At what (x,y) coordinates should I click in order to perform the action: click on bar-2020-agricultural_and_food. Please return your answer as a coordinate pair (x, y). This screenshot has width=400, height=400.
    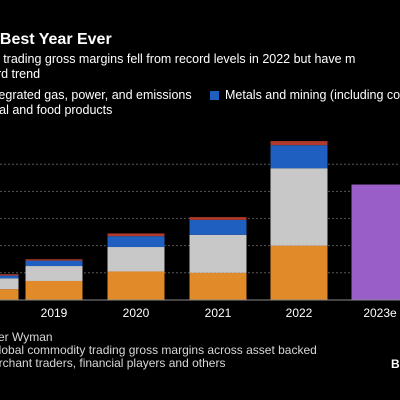
    Looking at the image, I should click on (136, 285).